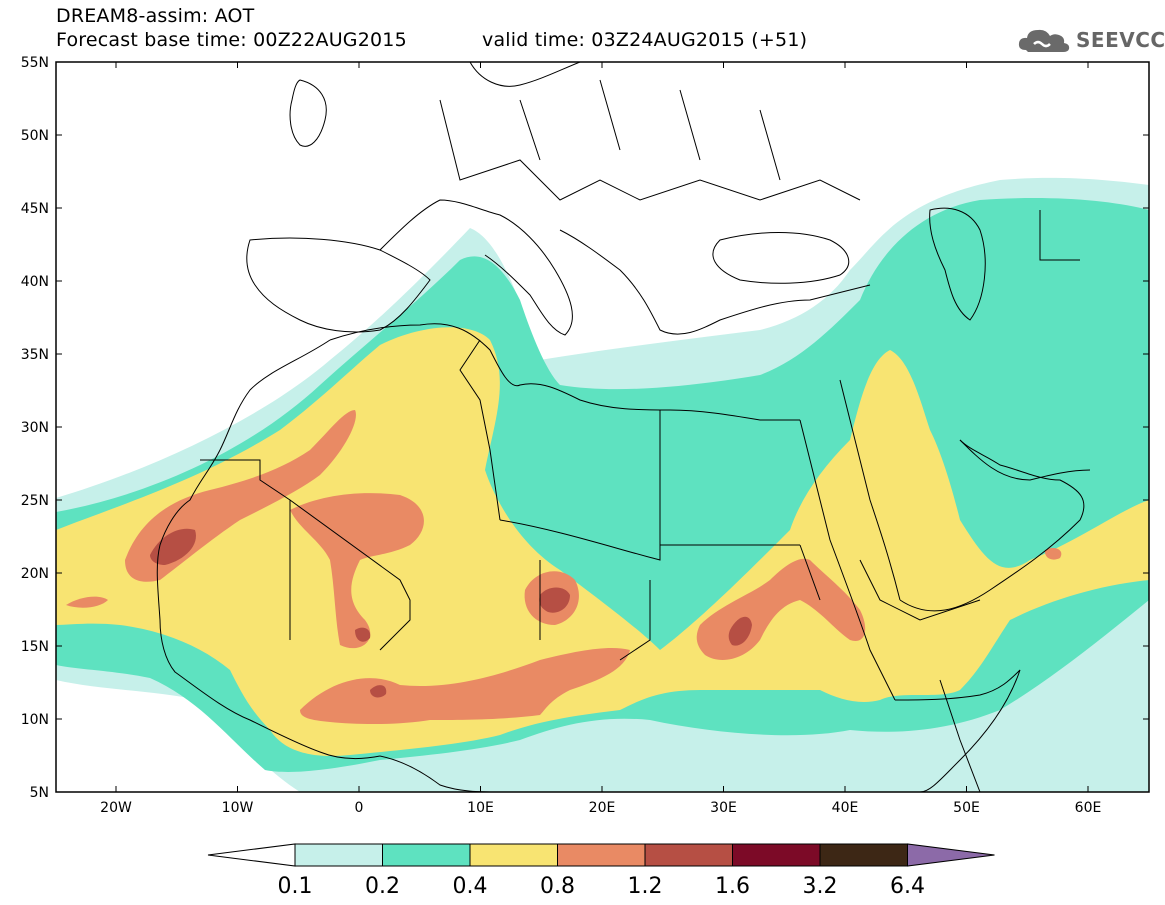 Image resolution: width=1165 pixels, height=905 pixels. What do you see at coordinates (732, 886) in the screenshot?
I see `colorbar-label: 1.6` at bounding box center [732, 886].